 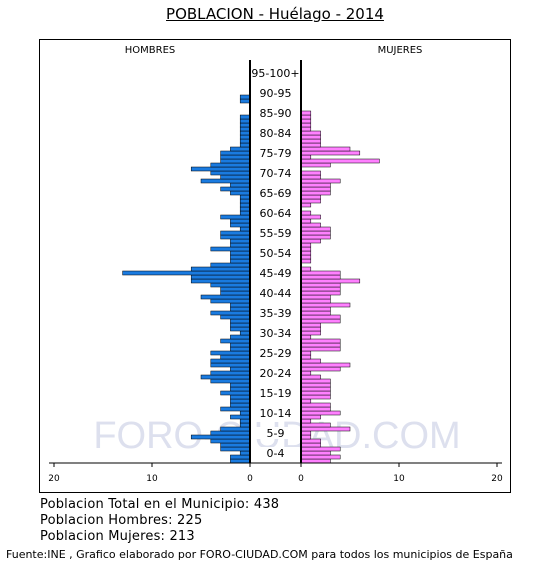 I want to click on age-group-label: 15-19, so click(x=276, y=393).